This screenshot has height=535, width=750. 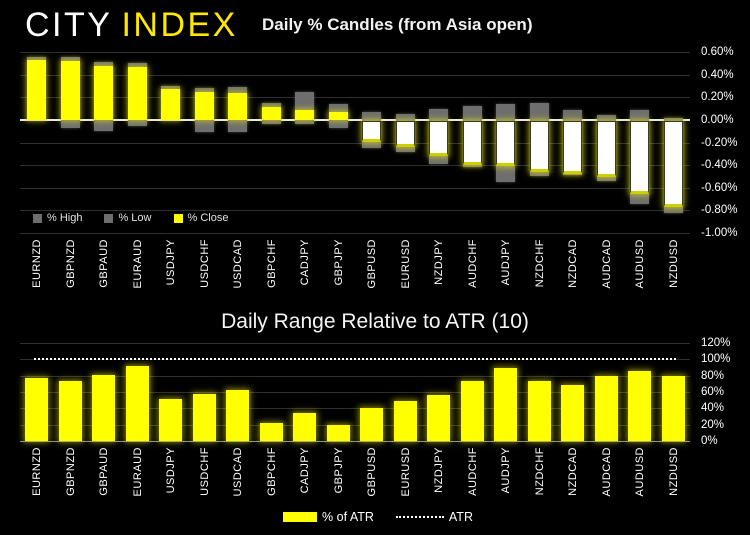 What do you see at coordinates (271, 432) in the screenshot?
I see `atr-bar-gbpchf` at bounding box center [271, 432].